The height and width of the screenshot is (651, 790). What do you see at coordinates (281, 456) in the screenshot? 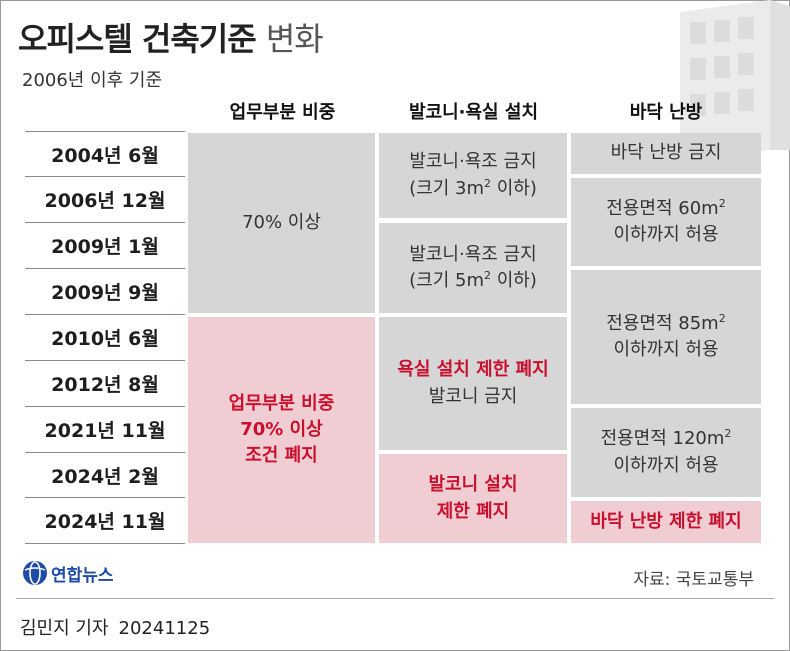
I see `business-ratio-line: 조건 폐지` at bounding box center [281, 456].